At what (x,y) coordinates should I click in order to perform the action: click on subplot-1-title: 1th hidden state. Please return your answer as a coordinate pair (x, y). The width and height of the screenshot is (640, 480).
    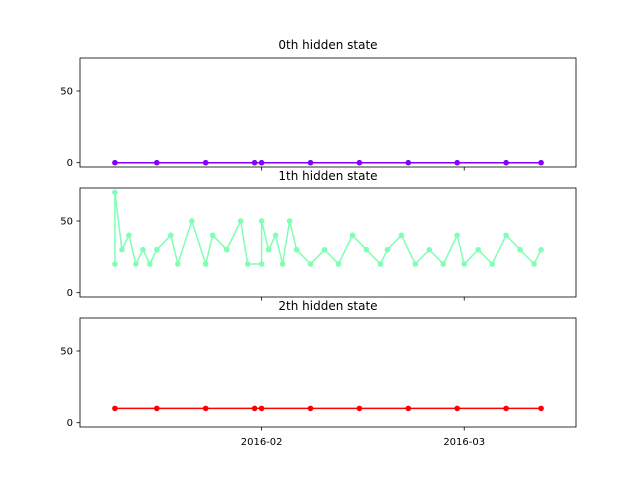
    Looking at the image, I should click on (327, 176).